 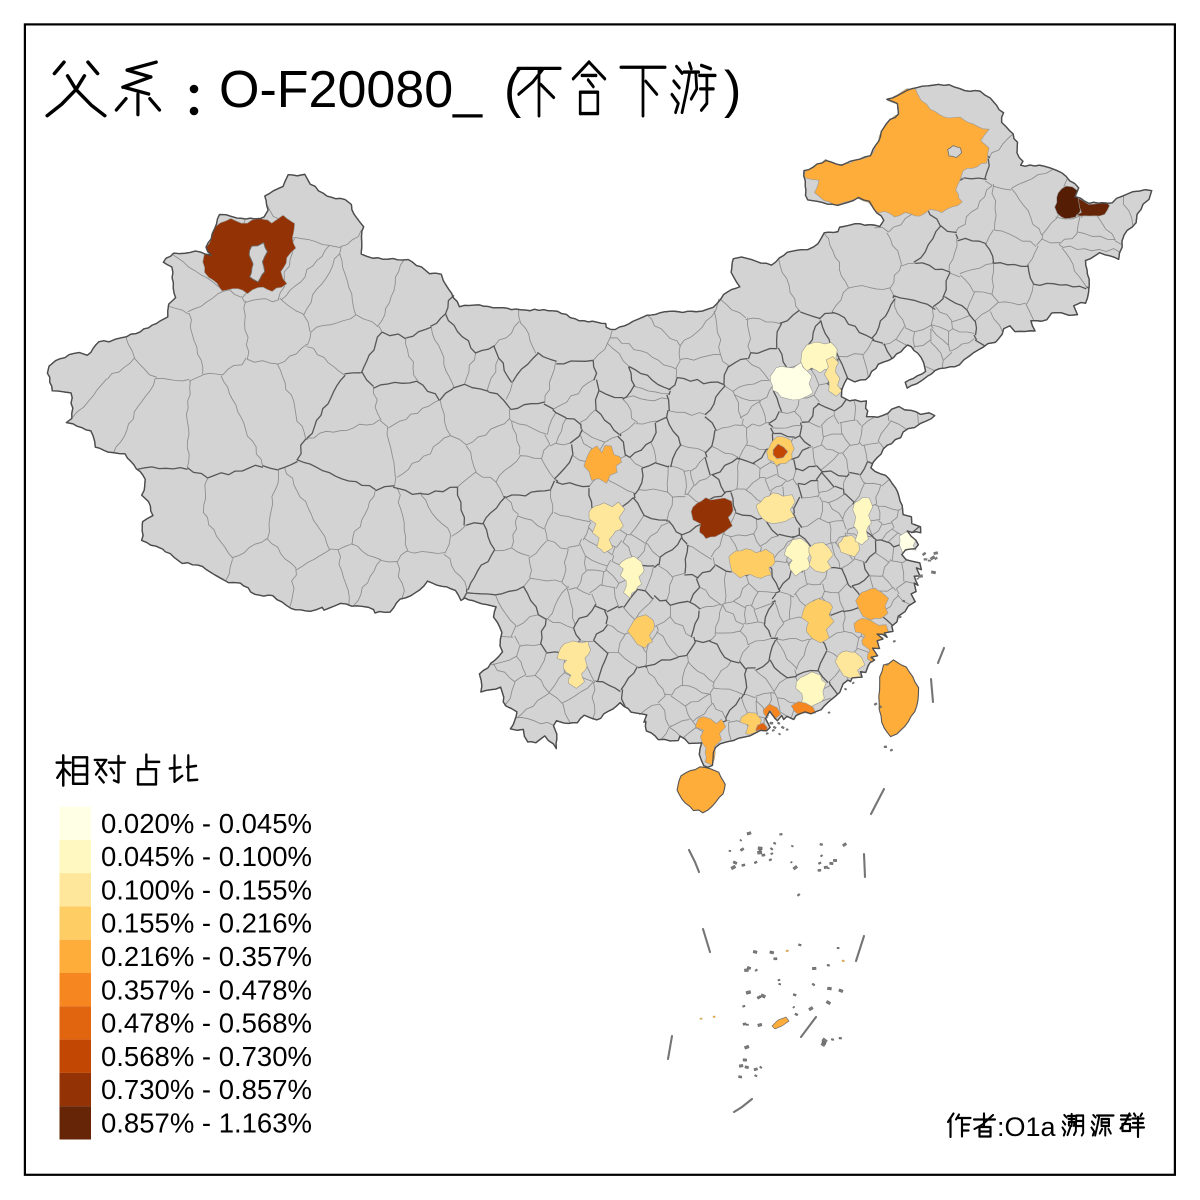 I want to click on svg-text: 0.568% - 0.730%, so click(x=206, y=1056).